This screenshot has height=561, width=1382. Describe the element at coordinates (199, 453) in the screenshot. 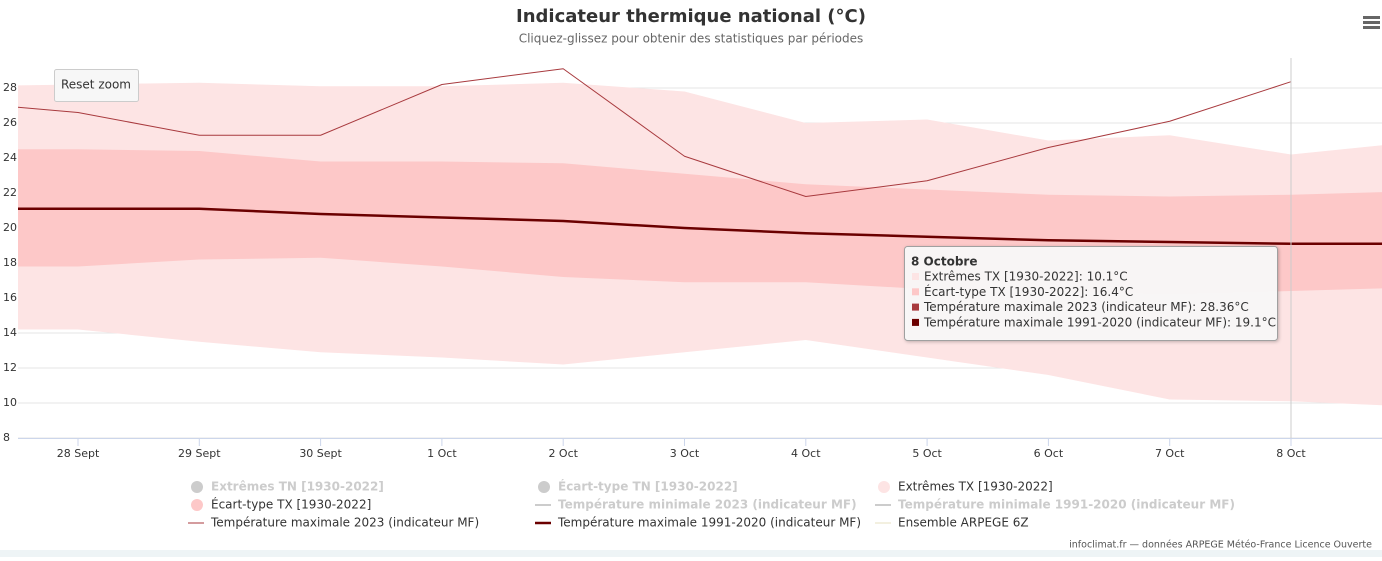

I see `x-tick-label: 29 Sept` at that location.